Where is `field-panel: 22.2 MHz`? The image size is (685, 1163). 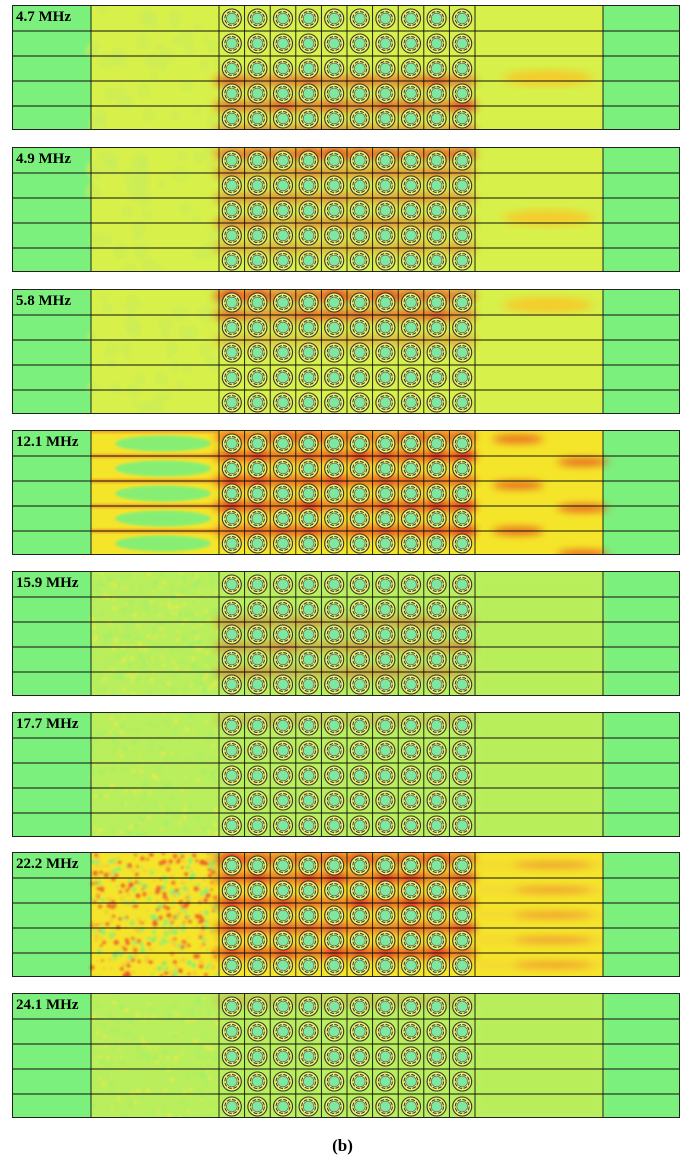 field-panel: 22.2 MHz is located at coordinates (346, 914).